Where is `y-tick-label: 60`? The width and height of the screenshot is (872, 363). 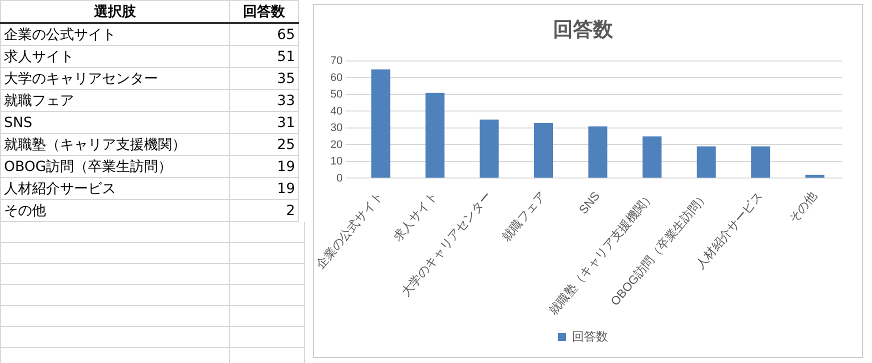 y-tick-label: 60 is located at coordinates (336, 78).